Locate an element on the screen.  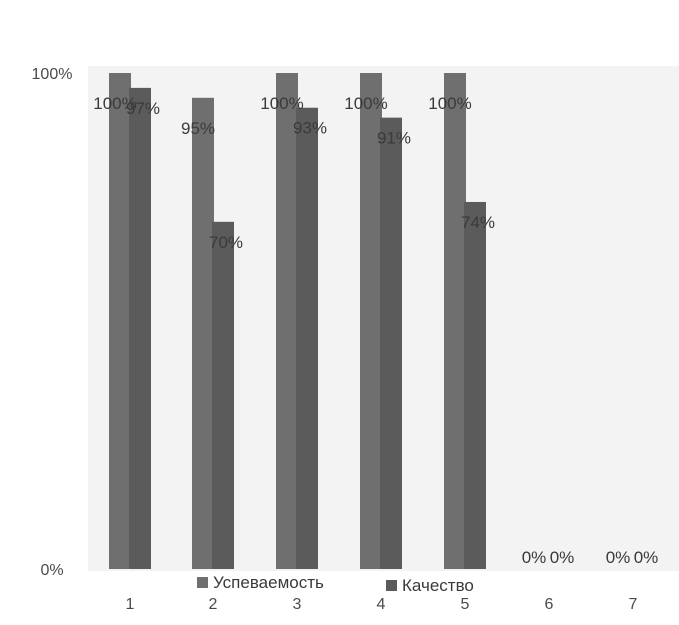
x-tick-label: 7 is located at coordinates (633, 604).